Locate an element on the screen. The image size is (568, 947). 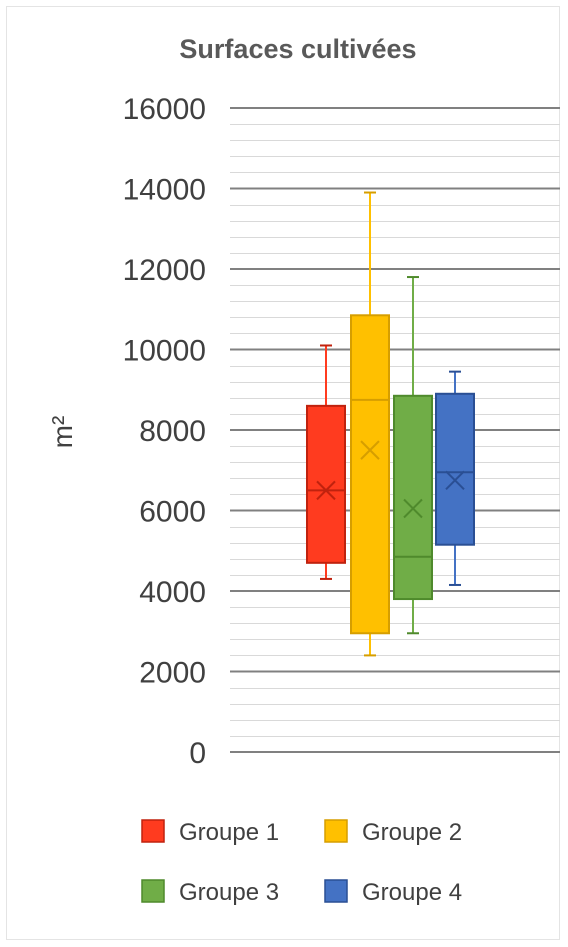
y-tick-label: 10000 is located at coordinates (164, 351).